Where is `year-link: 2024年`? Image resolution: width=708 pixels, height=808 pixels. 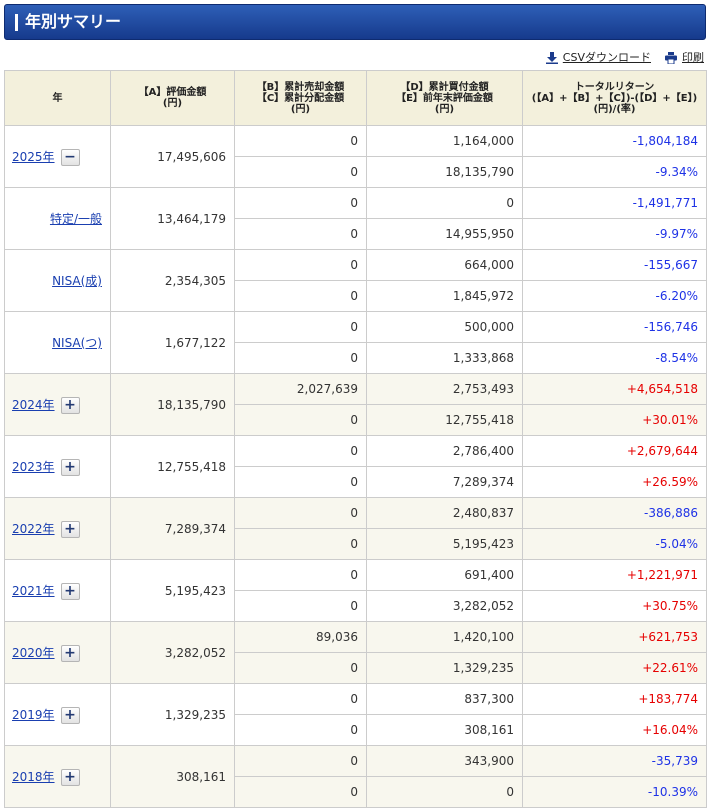 year-link: 2024年 is located at coordinates (33, 404).